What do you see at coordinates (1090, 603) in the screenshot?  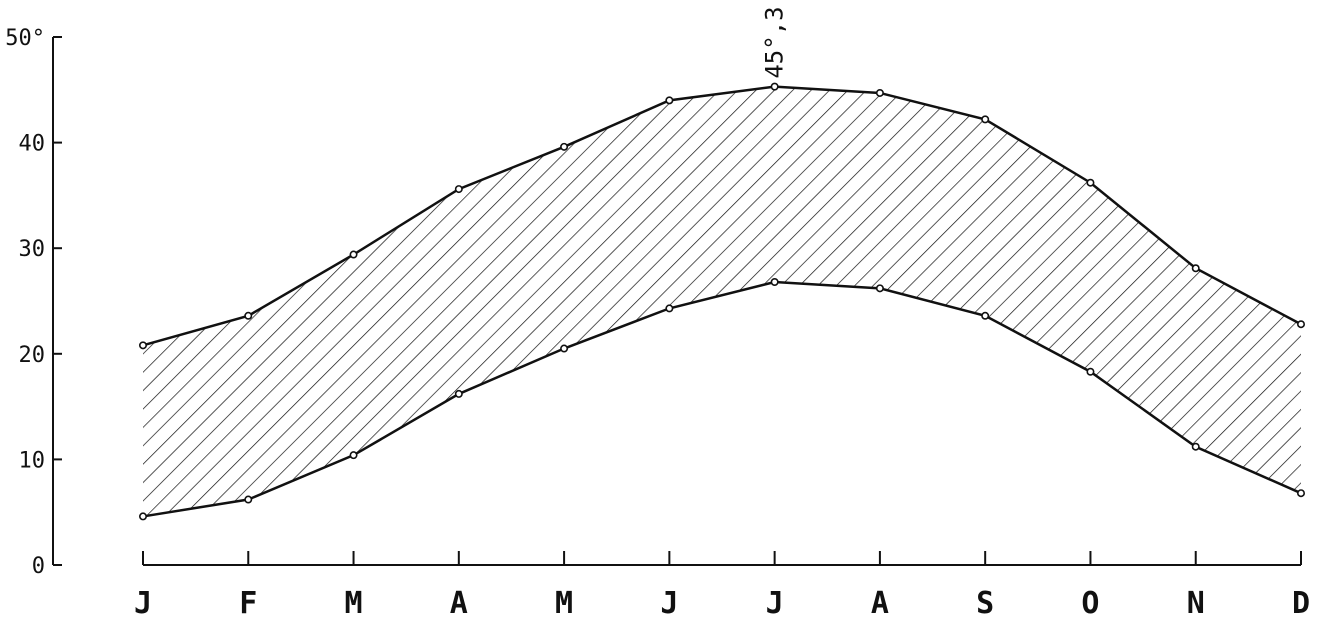 I see `x-tick-label: O` at bounding box center [1090, 603].